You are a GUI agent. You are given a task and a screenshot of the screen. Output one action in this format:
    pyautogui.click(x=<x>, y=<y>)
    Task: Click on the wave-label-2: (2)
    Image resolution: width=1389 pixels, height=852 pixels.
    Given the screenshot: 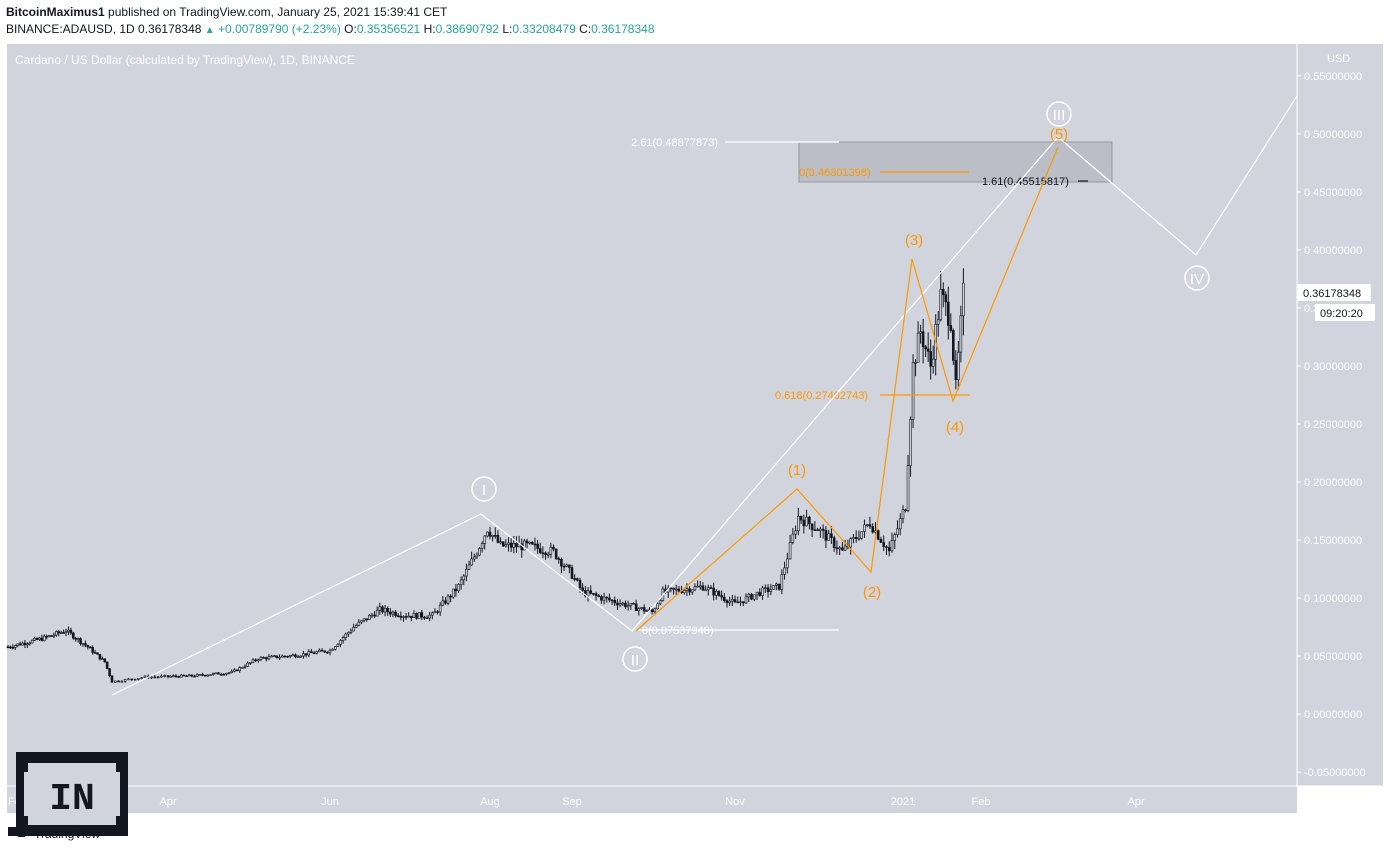 What is the action you would take?
    pyautogui.click(x=872, y=592)
    